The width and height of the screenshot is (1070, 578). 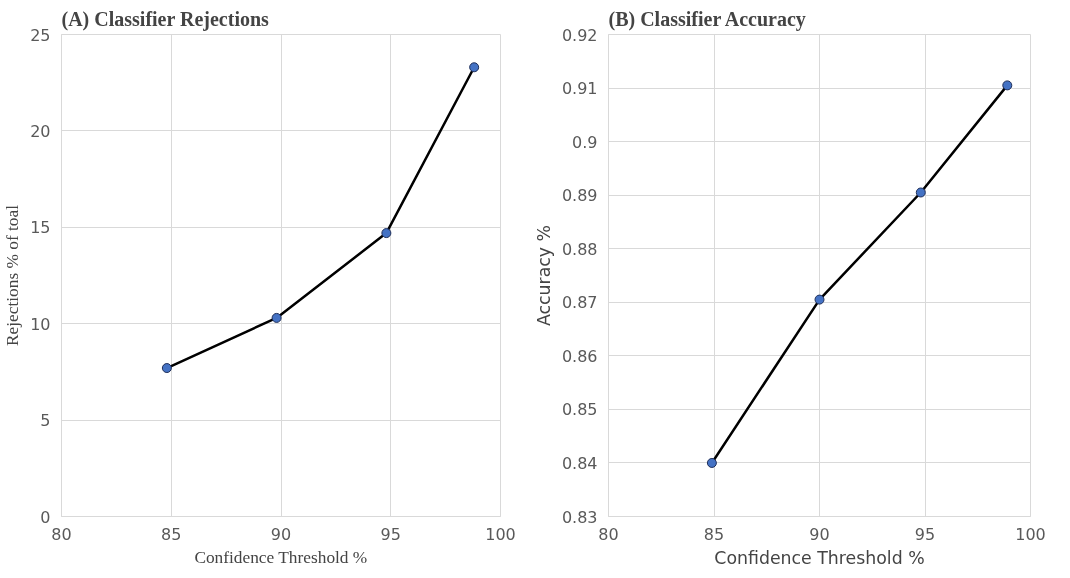 What do you see at coordinates (579, 463) in the screenshot?
I see `y-tick-label: 0.84` at bounding box center [579, 463].